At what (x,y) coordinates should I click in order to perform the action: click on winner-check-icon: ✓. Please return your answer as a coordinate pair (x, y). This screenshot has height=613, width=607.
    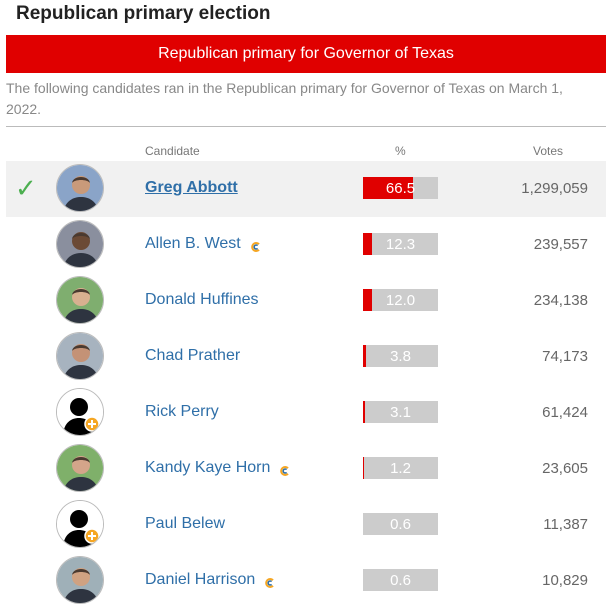
    Looking at the image, I should click on (26, 188).